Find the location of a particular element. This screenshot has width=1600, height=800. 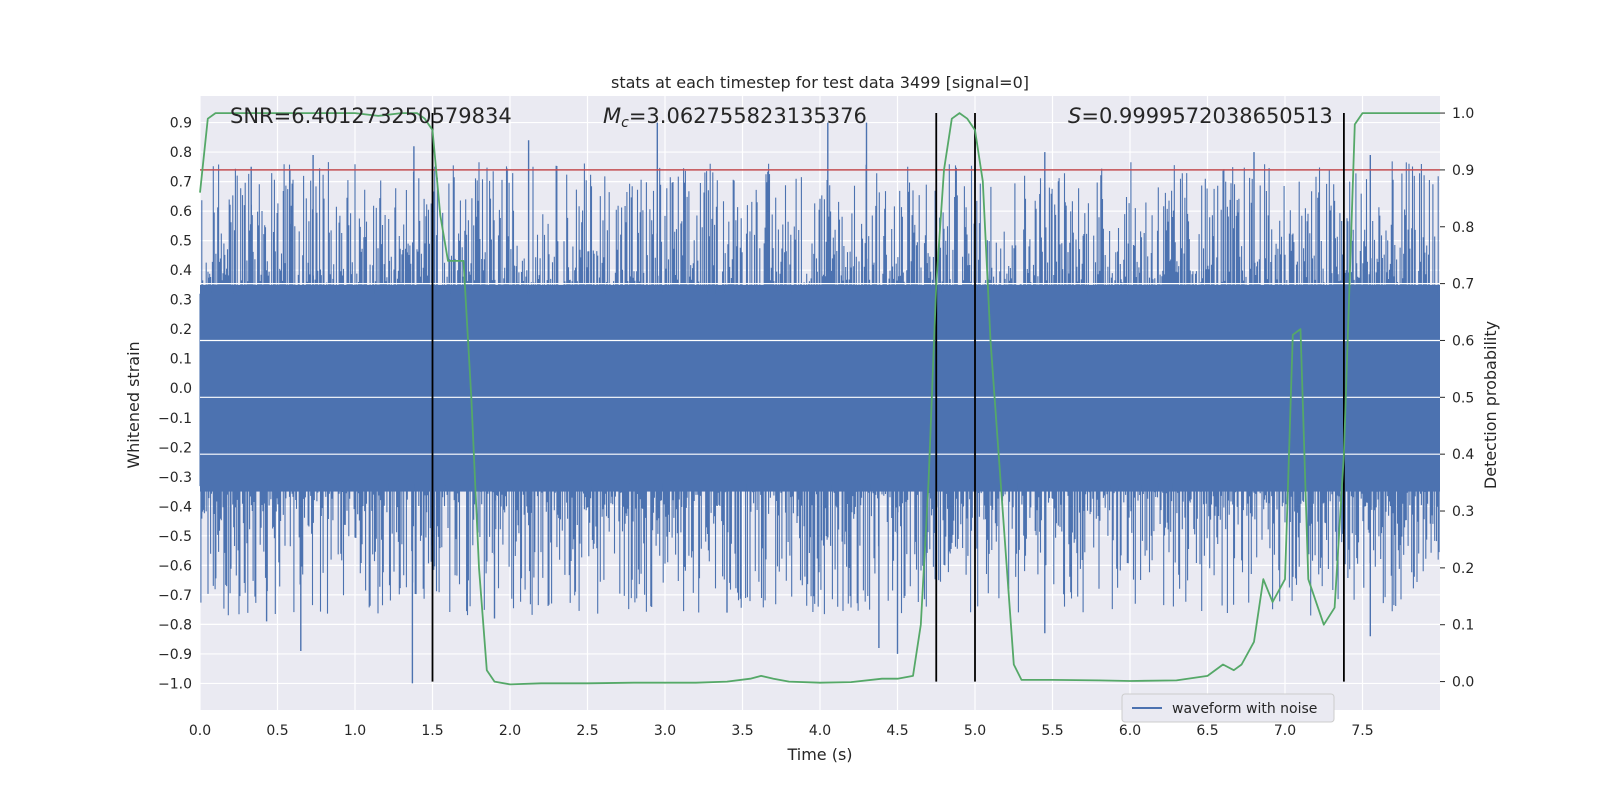

y-tick-label: 0.1 is located at coordinates (181, 360).